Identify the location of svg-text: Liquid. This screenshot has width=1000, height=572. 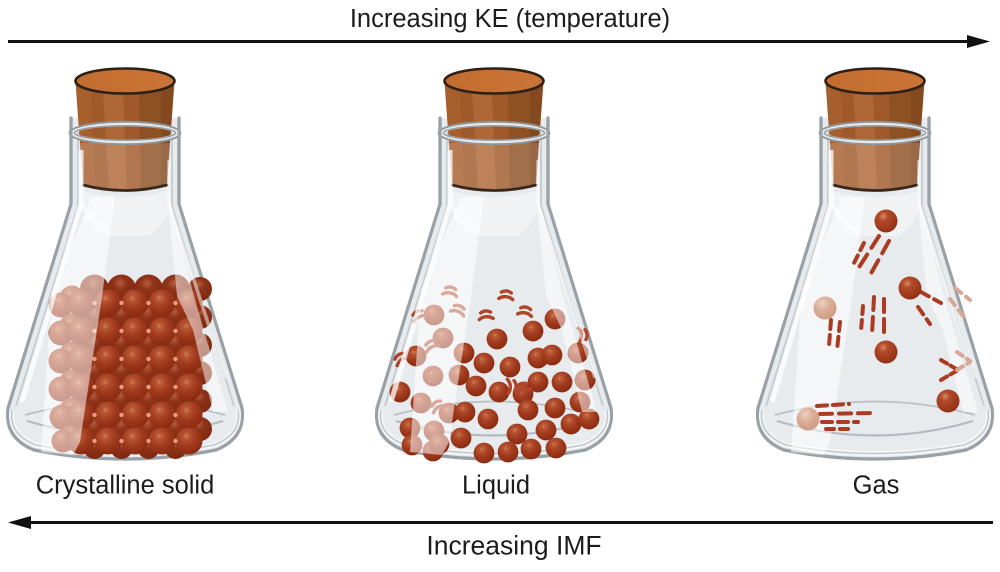
(496, 486).